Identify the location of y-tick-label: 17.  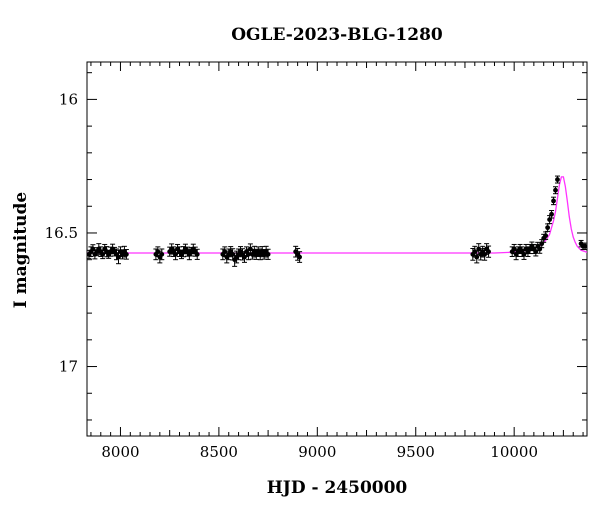
(68, 367).